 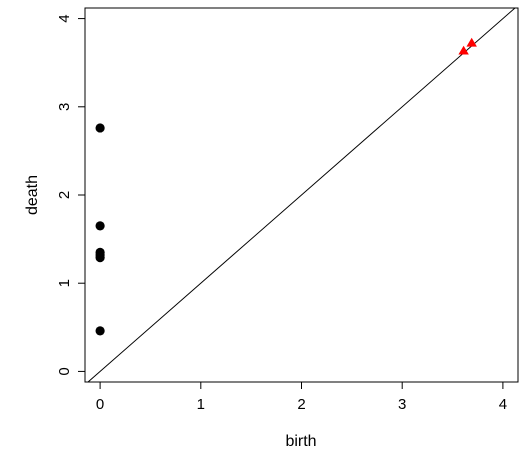 I want to click on x-tick-label: 2, so click(x=301, y=404).